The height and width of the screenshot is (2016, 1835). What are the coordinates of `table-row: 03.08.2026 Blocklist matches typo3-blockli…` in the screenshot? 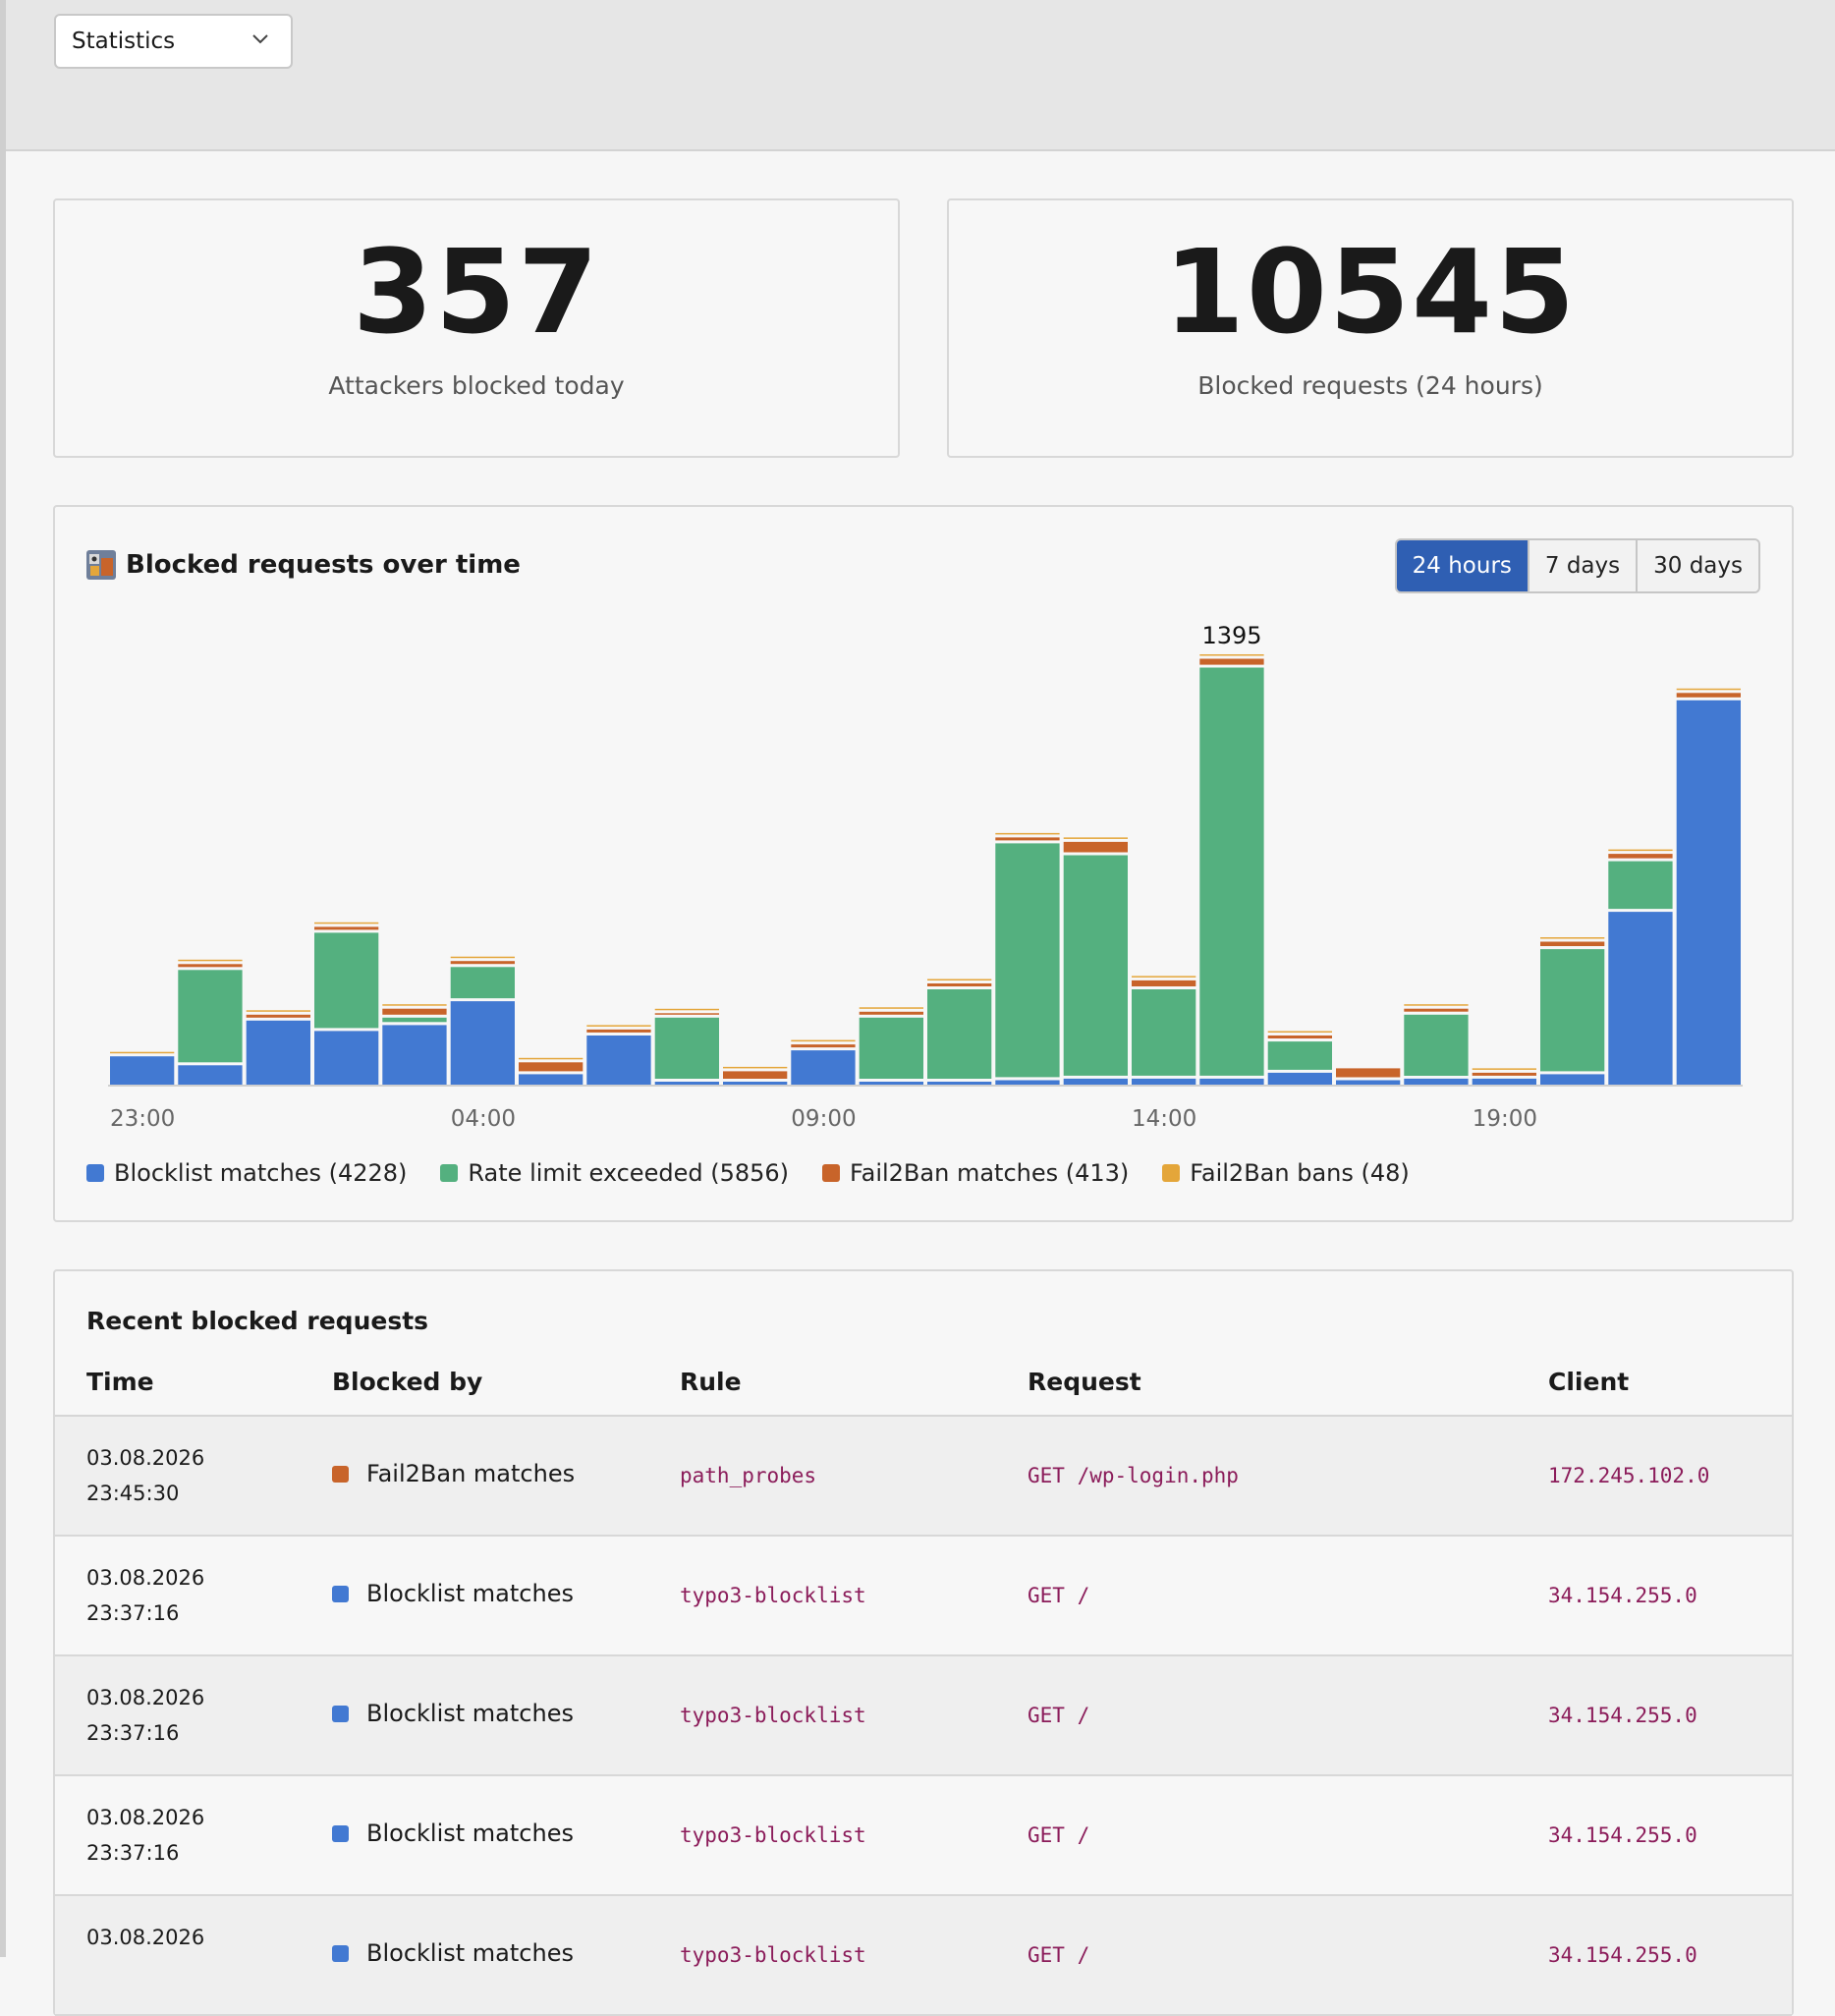 It's located at (923, 1956).